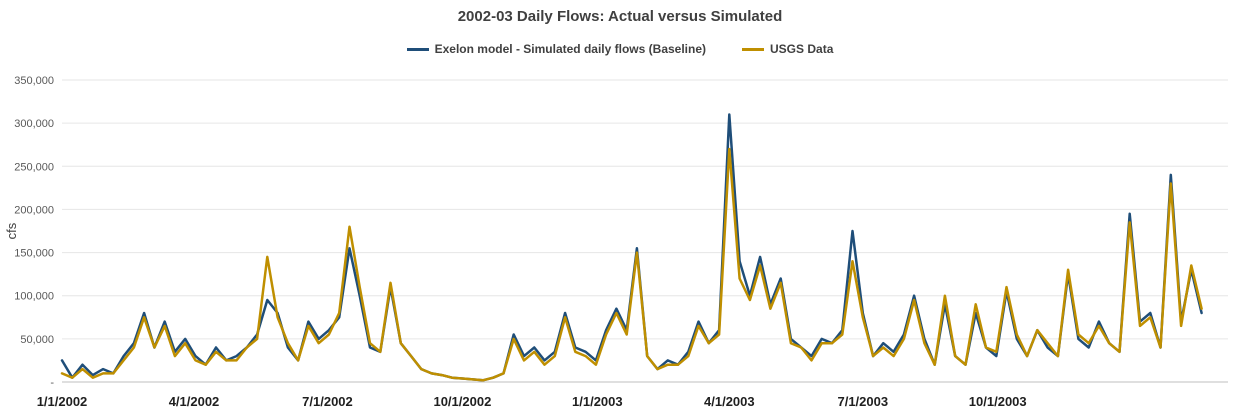  I want to click on legend-swatch-model, so click(417, 49).